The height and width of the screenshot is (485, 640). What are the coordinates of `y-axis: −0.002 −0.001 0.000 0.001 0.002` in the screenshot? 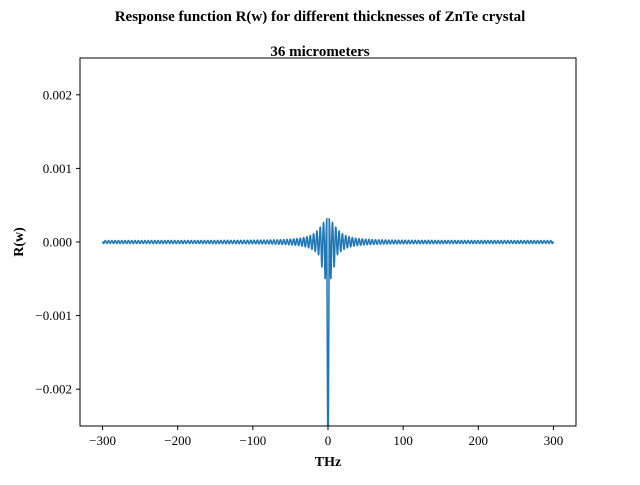 It's located at (57, 242).